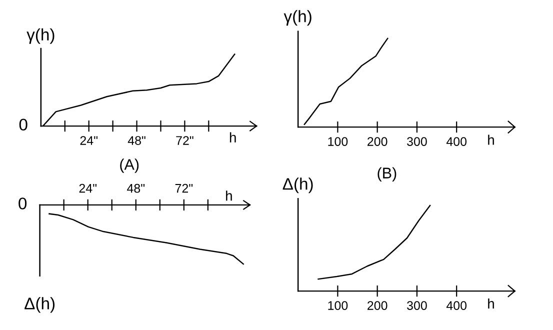  I want to click on text: (A), so click(129, 165).